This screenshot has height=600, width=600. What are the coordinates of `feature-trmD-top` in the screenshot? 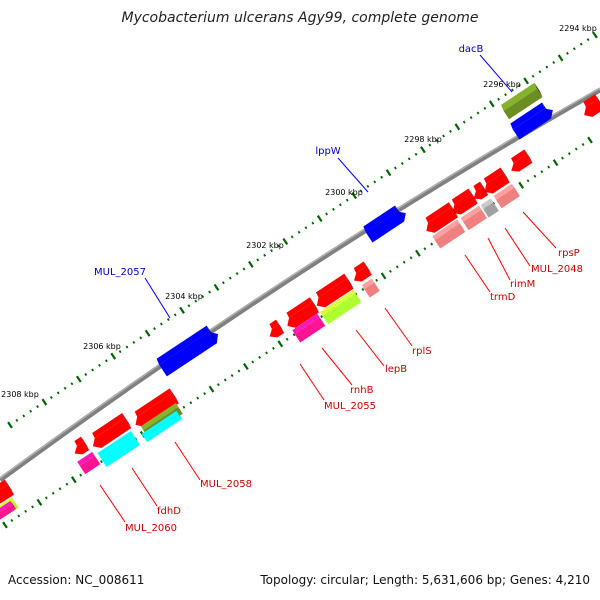 It's located at (446, 230).